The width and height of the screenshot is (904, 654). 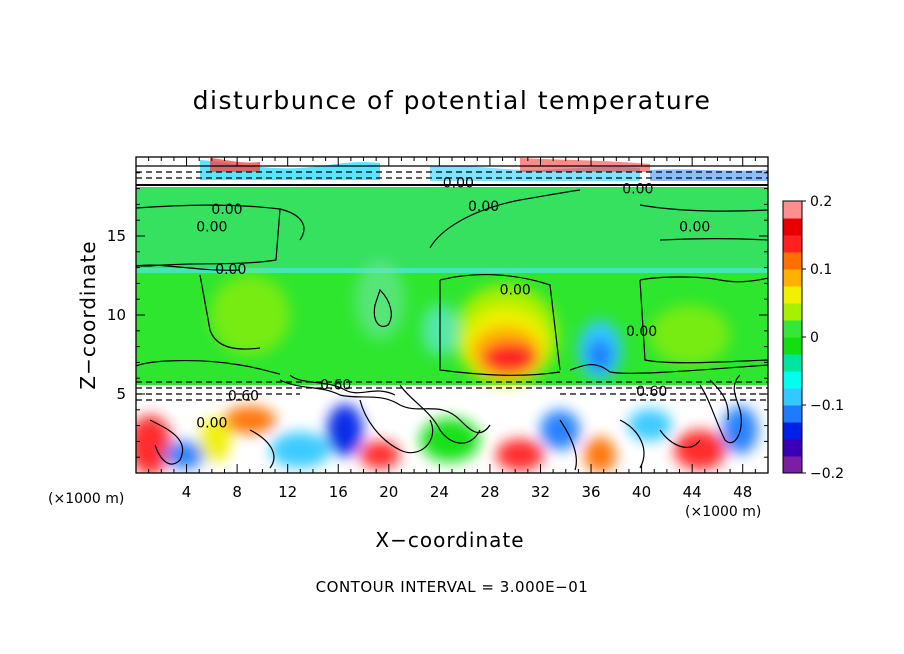 I want to click on x-tick-label: 40, so click(x=641, y=492).